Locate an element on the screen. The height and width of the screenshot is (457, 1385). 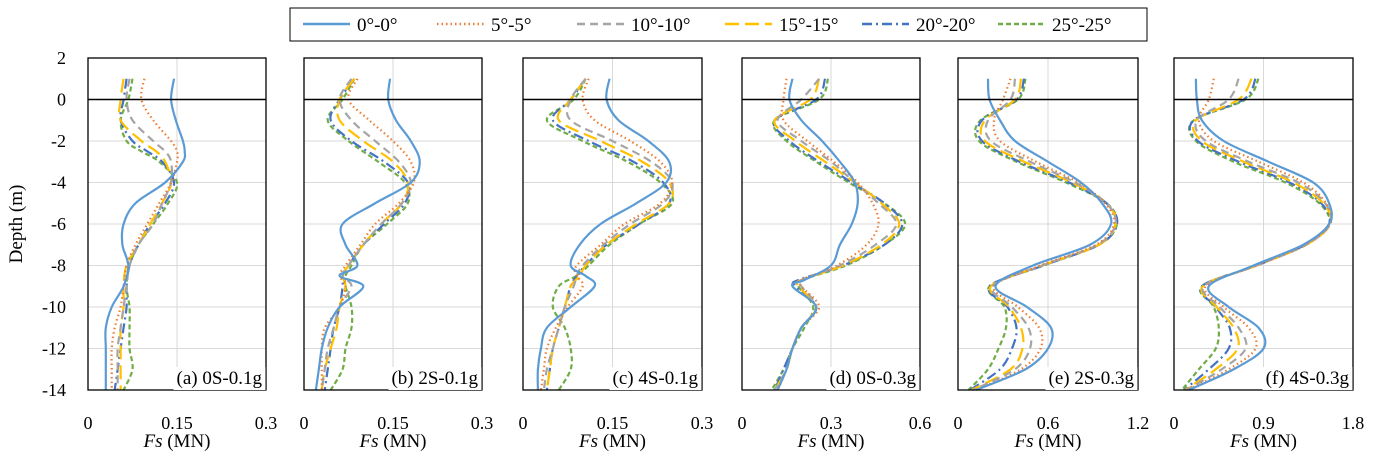
legend-label: 10°-10° is located at coordinates (661, 25).